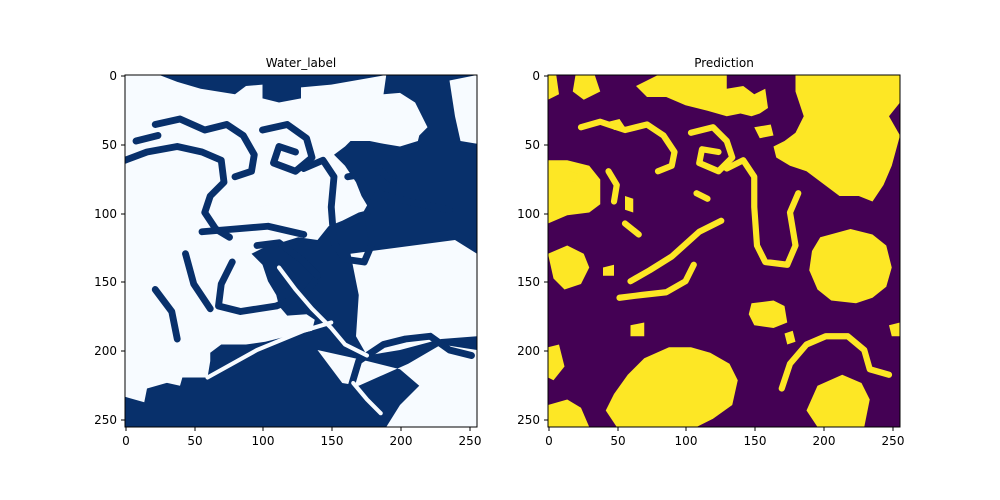 The height and width of the screenshot is (500, 1000). What do you see at coordinates (109, 248) in the screenshot?
I see `y-axis-left: 0 50 100 150 200 250` at bounding box center [109, 248].